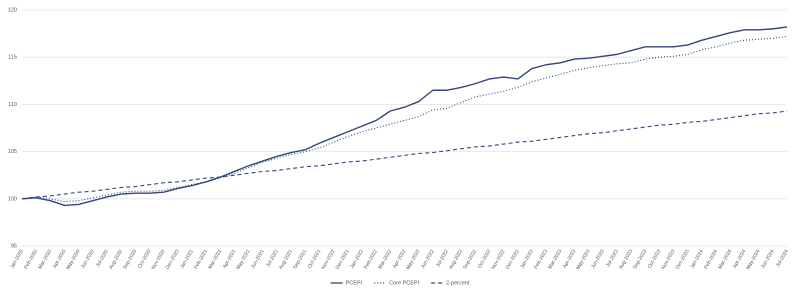  What do you see at coordinates (768, 258) in the screenshot?
I see `x-tick-label: Jun-2024` at bounding box center [768, 258].